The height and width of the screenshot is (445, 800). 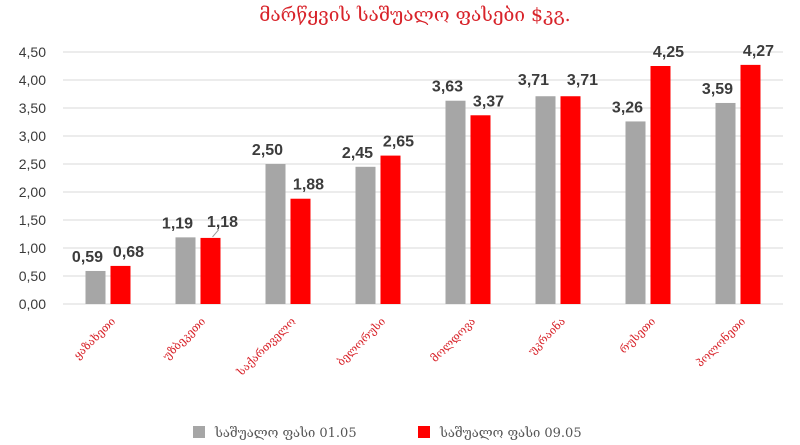 I want to click on y-tick-label: 1,00, so click(x=32, y=248).